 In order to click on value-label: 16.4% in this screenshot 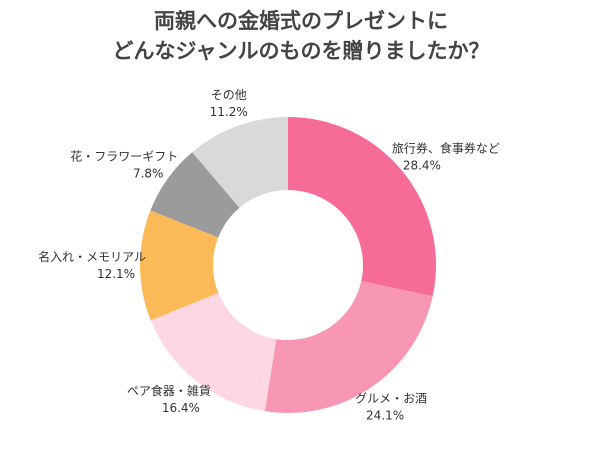, I will do `click(181, 408)`.